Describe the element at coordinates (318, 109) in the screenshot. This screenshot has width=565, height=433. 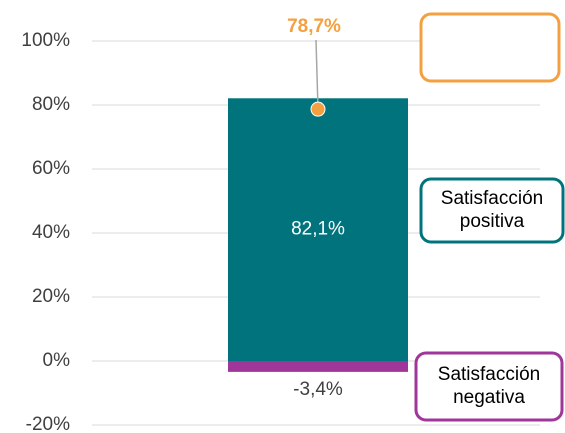
I see `isn-point` at that location.